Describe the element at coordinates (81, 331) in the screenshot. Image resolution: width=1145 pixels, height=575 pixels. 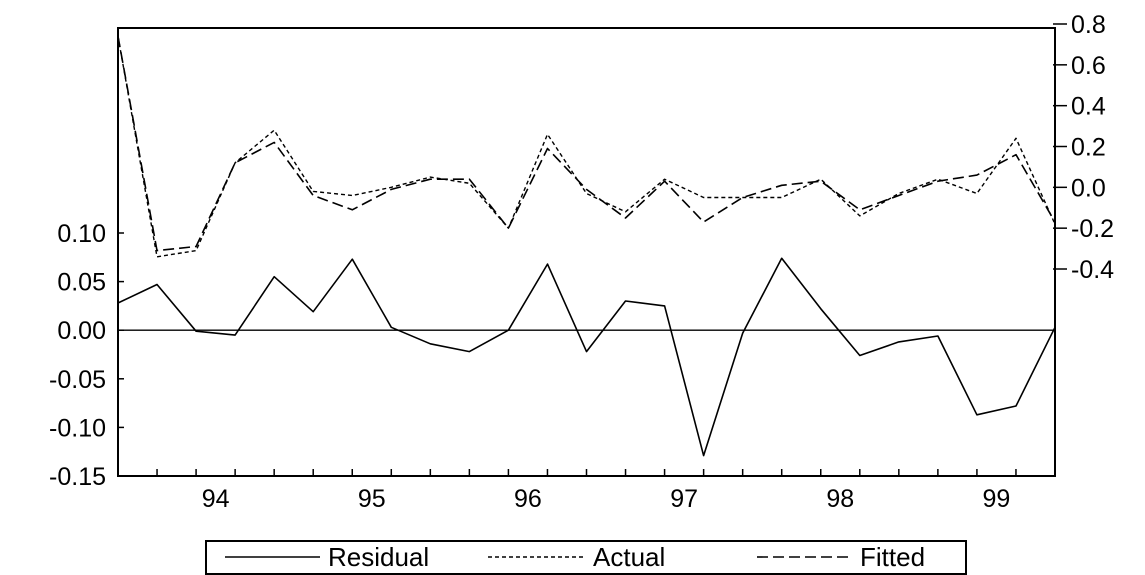
I see `left-tick-label: 0.00` at that location.